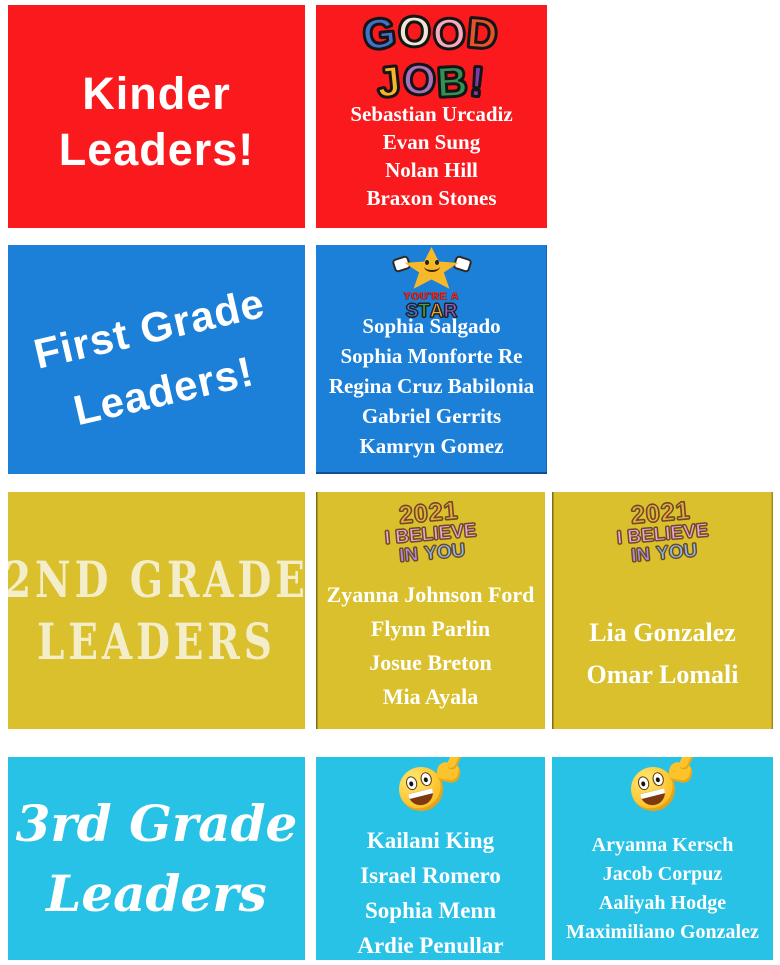 The width and height of the screenshot is (780, 965). I want to click on student-name: Ardie Penullar, so click(430, 945).